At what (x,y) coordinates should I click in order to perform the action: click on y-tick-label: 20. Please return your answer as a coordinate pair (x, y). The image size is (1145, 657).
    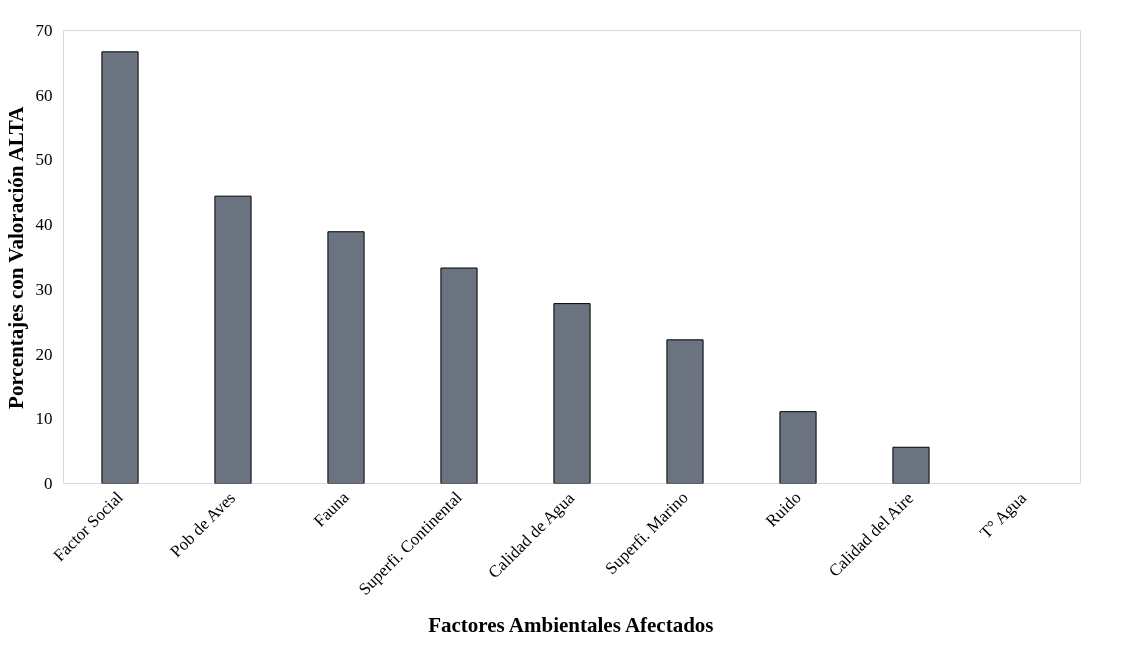
    Looking at the image, I should click on (44, 354).